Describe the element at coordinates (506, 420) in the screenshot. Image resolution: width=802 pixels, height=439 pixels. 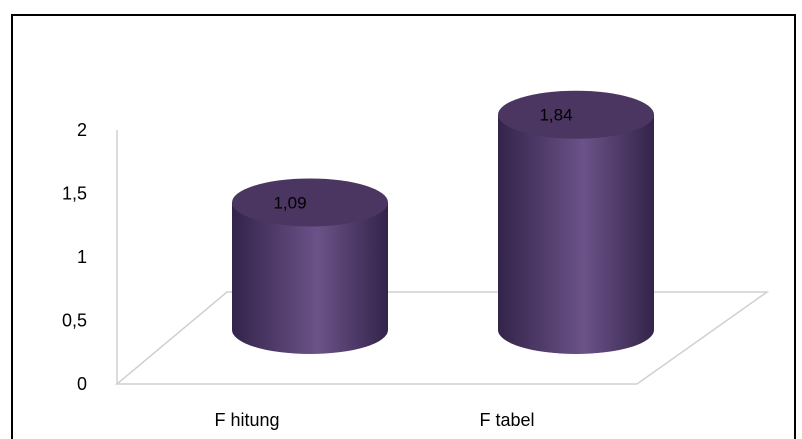
I see `x-category-label: F tabel` at that location.